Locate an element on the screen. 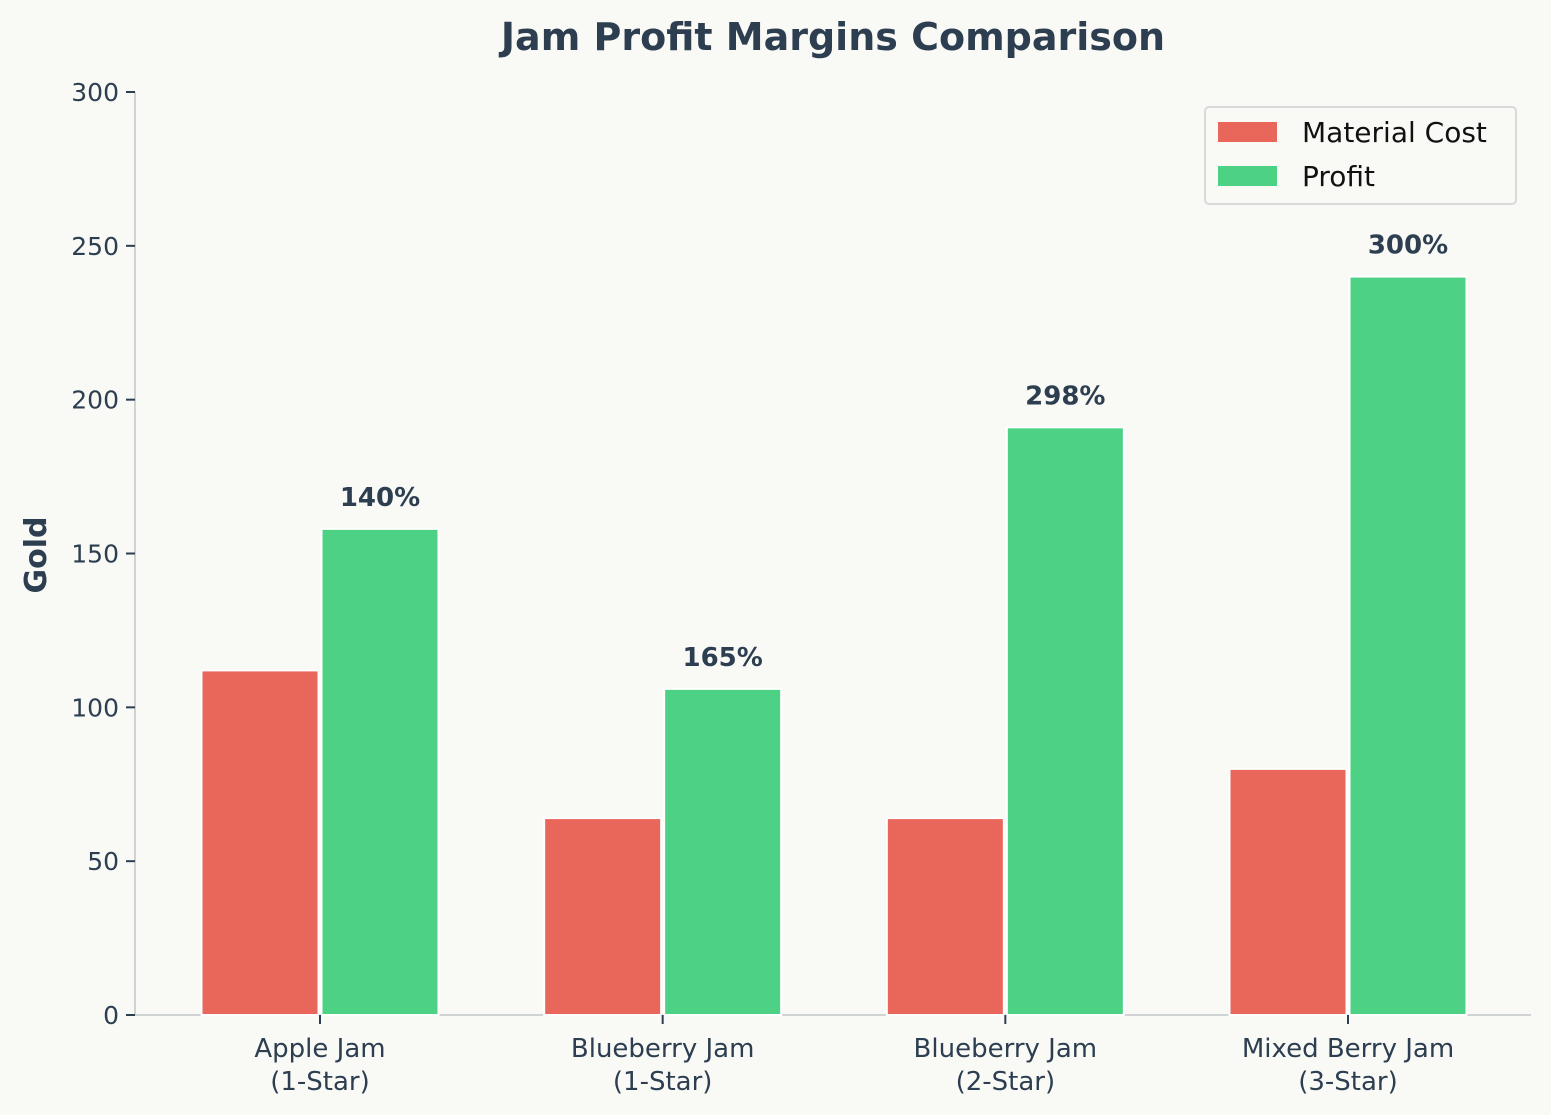  legend-swatch-material-cost is located at coordinates (1247, 132).